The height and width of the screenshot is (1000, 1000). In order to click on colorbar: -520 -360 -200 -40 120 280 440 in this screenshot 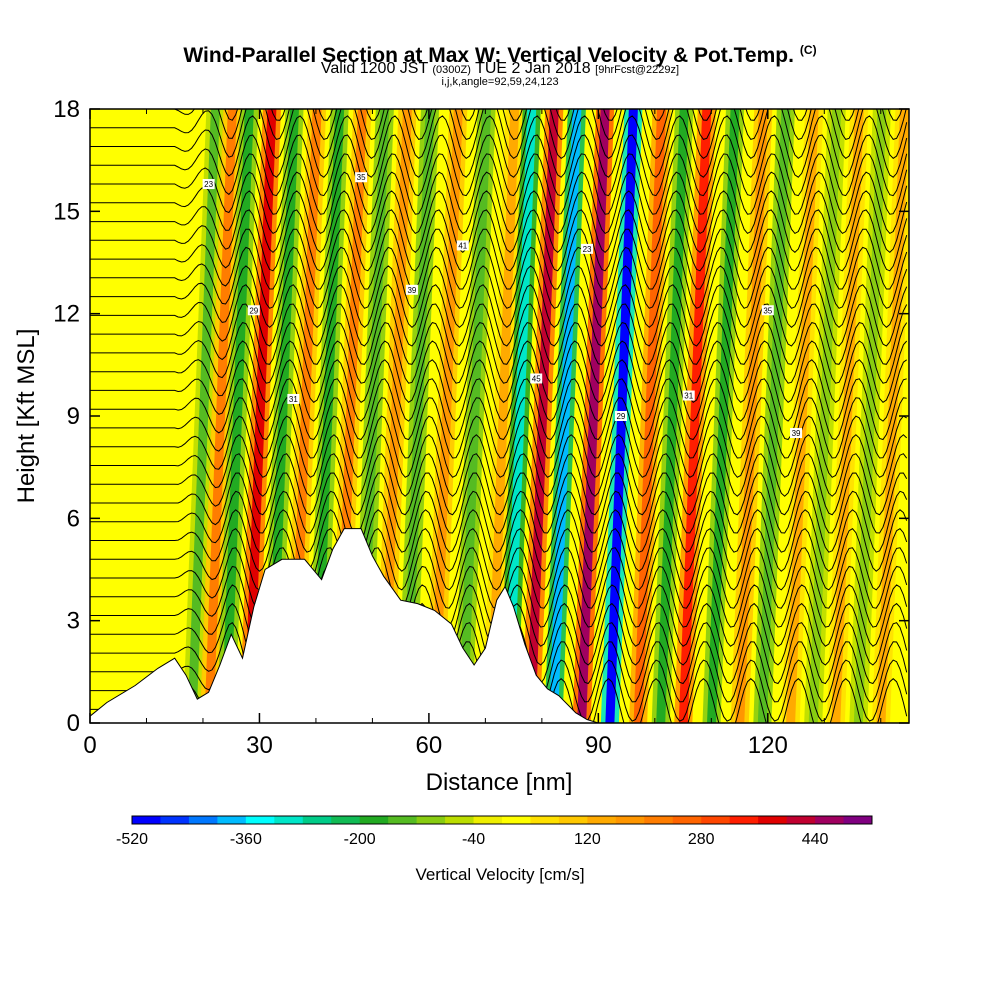, I will do `click(494, 831)`.